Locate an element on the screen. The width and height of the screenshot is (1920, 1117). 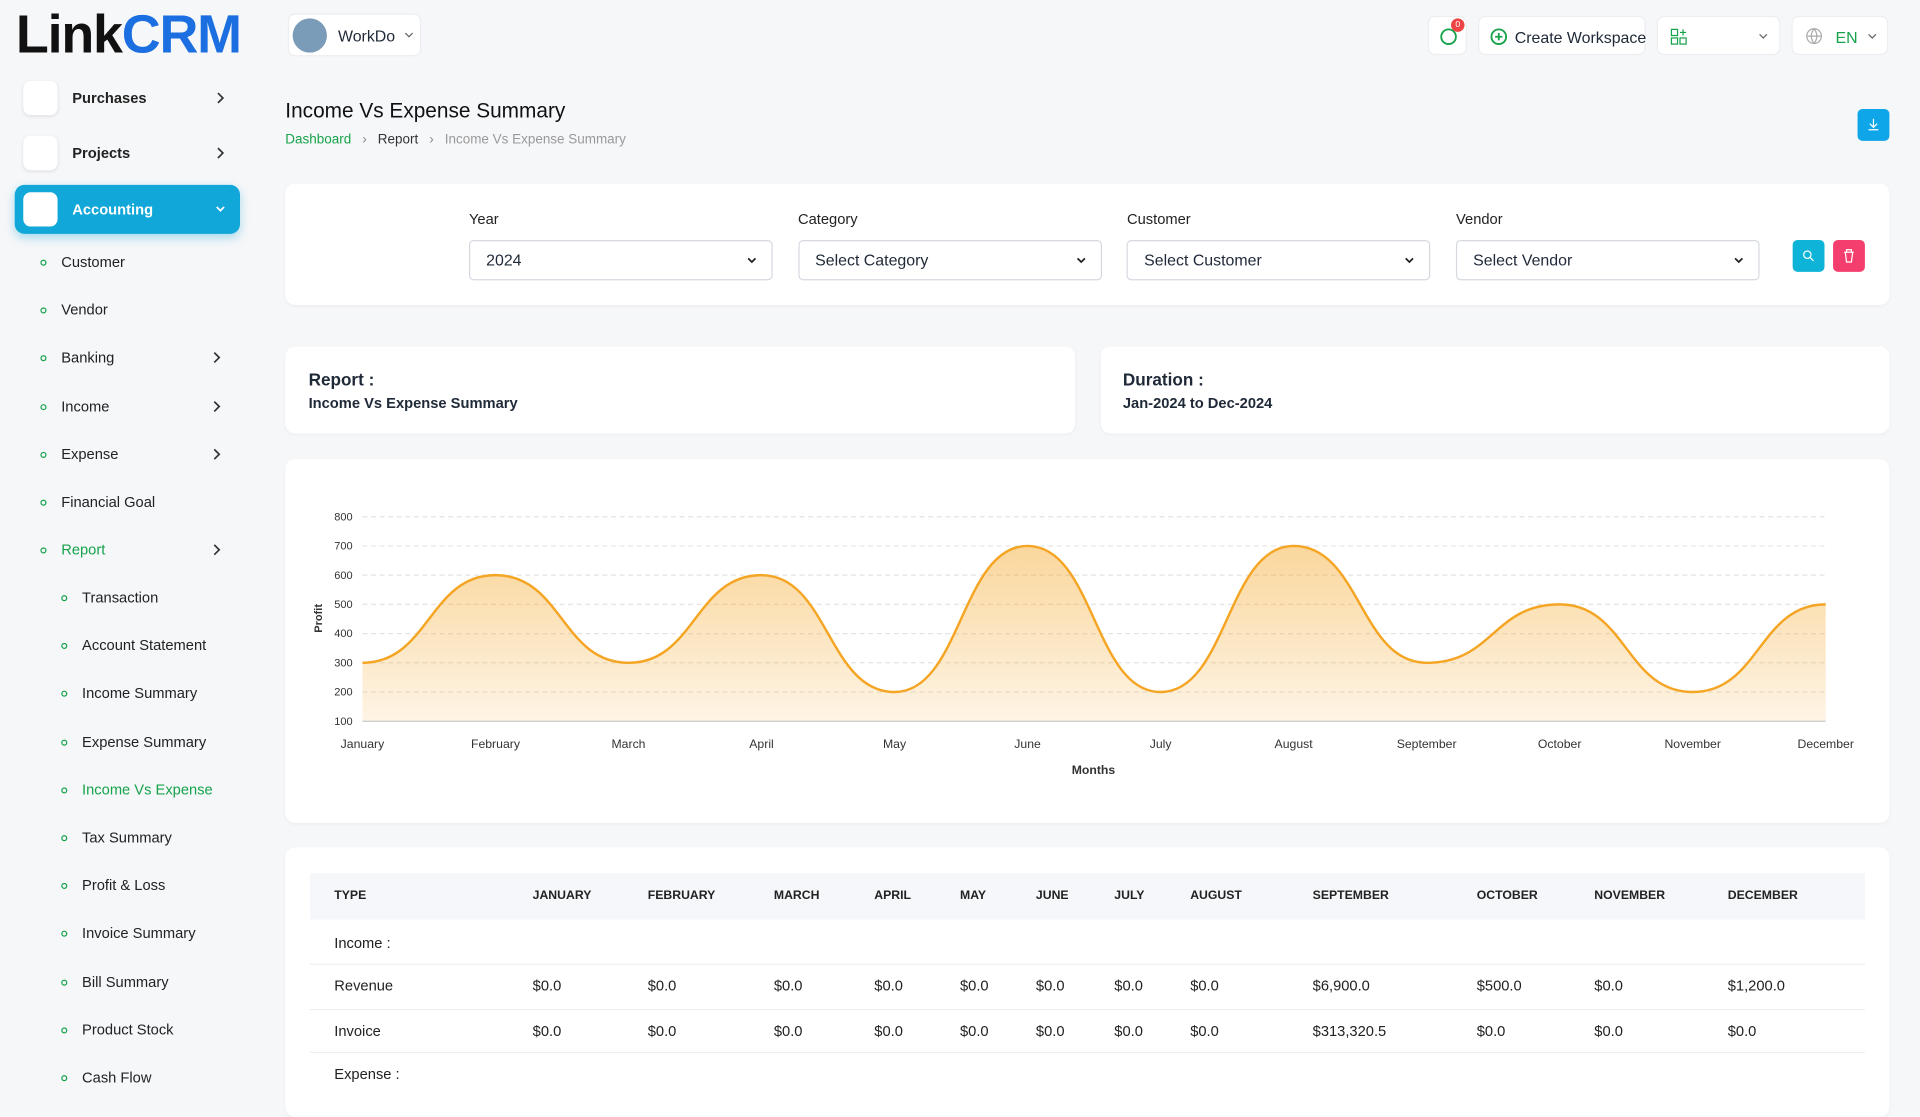
select: Select Customer is located at coordinates (1279, 260).